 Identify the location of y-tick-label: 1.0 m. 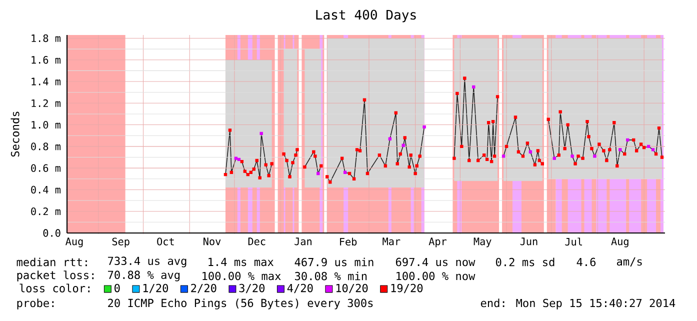
(46, 124).